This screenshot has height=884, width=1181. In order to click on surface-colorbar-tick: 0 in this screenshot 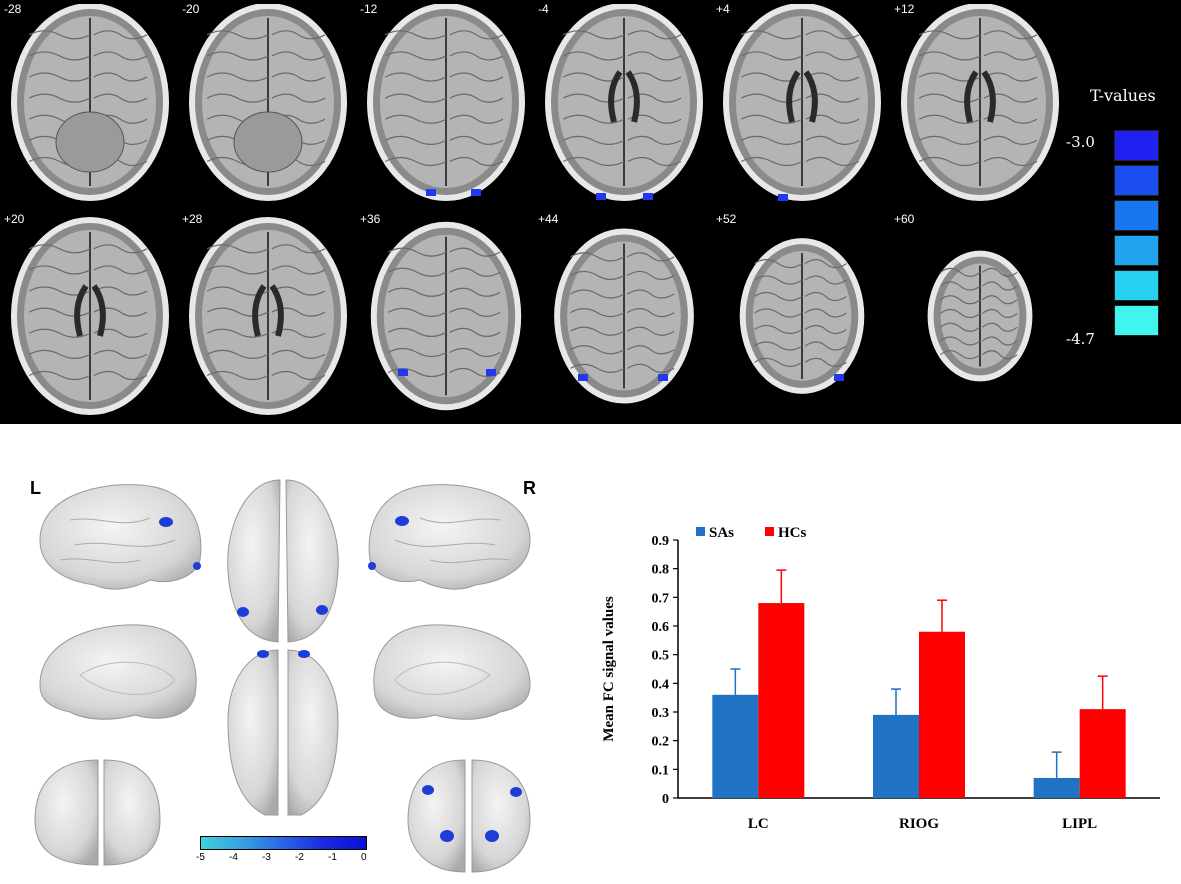, I will do `click(364, 857)`.